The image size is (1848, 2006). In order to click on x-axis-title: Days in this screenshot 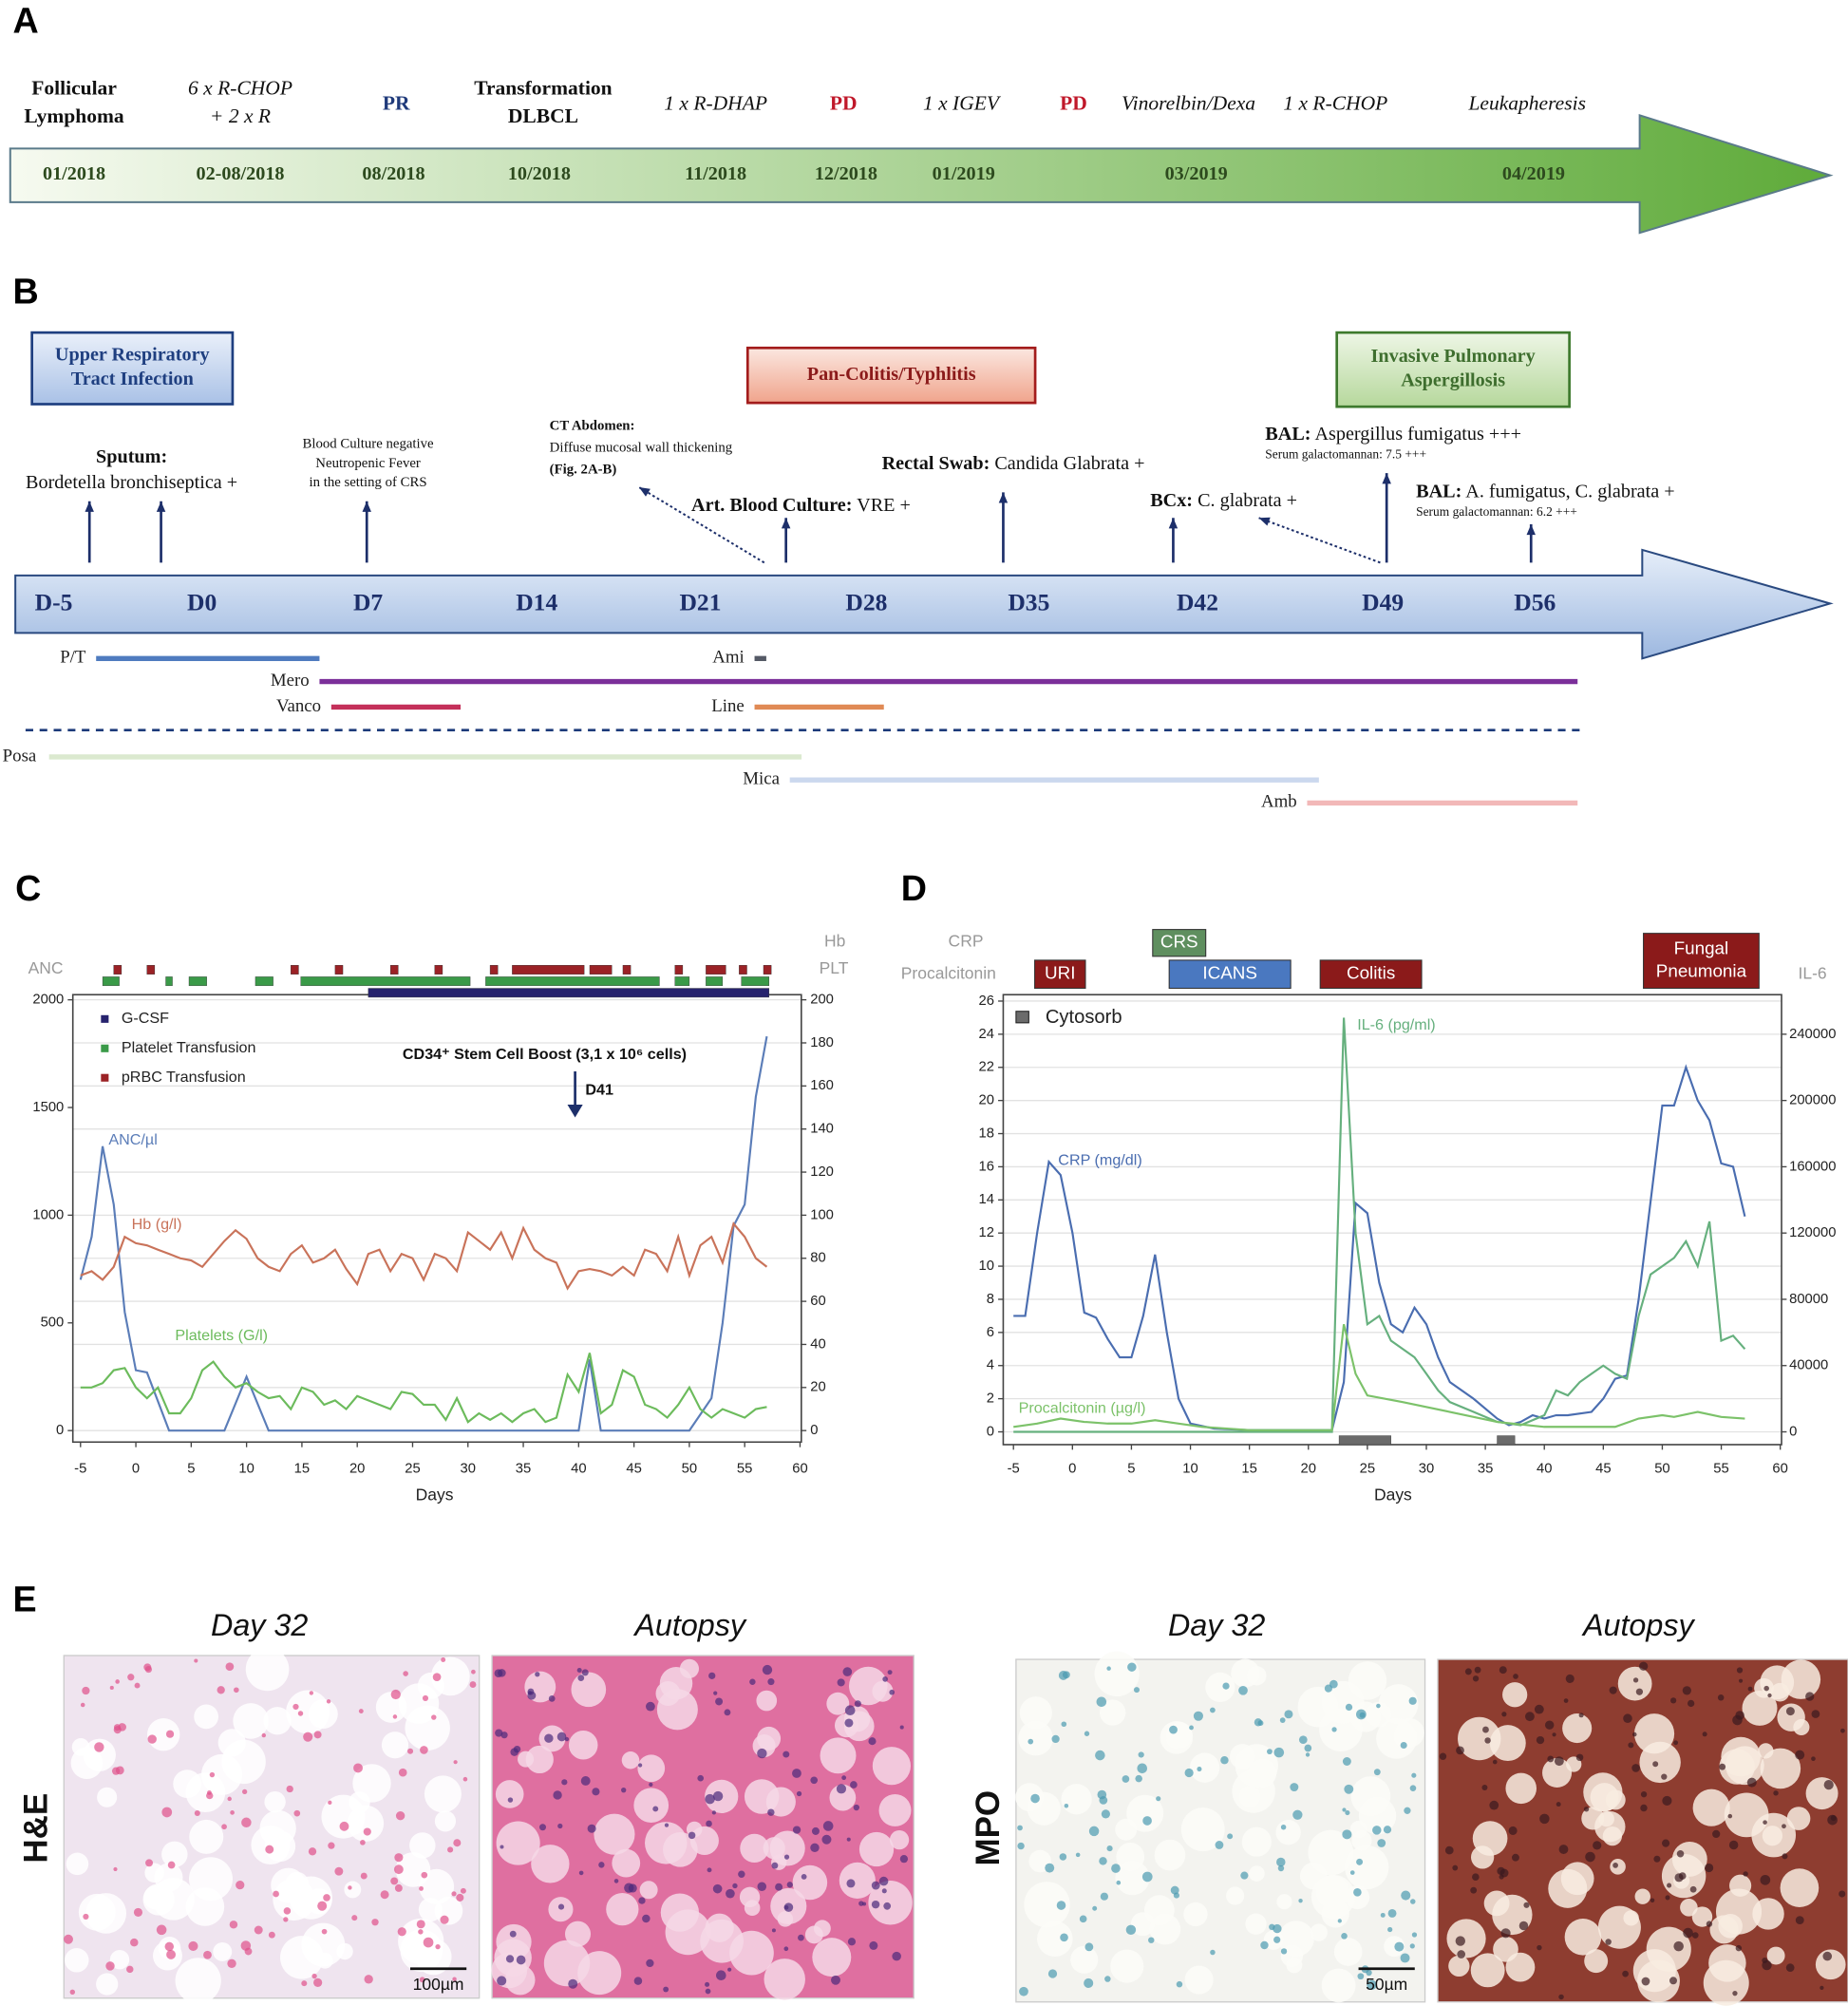, I will do `click(435, 1495)`.